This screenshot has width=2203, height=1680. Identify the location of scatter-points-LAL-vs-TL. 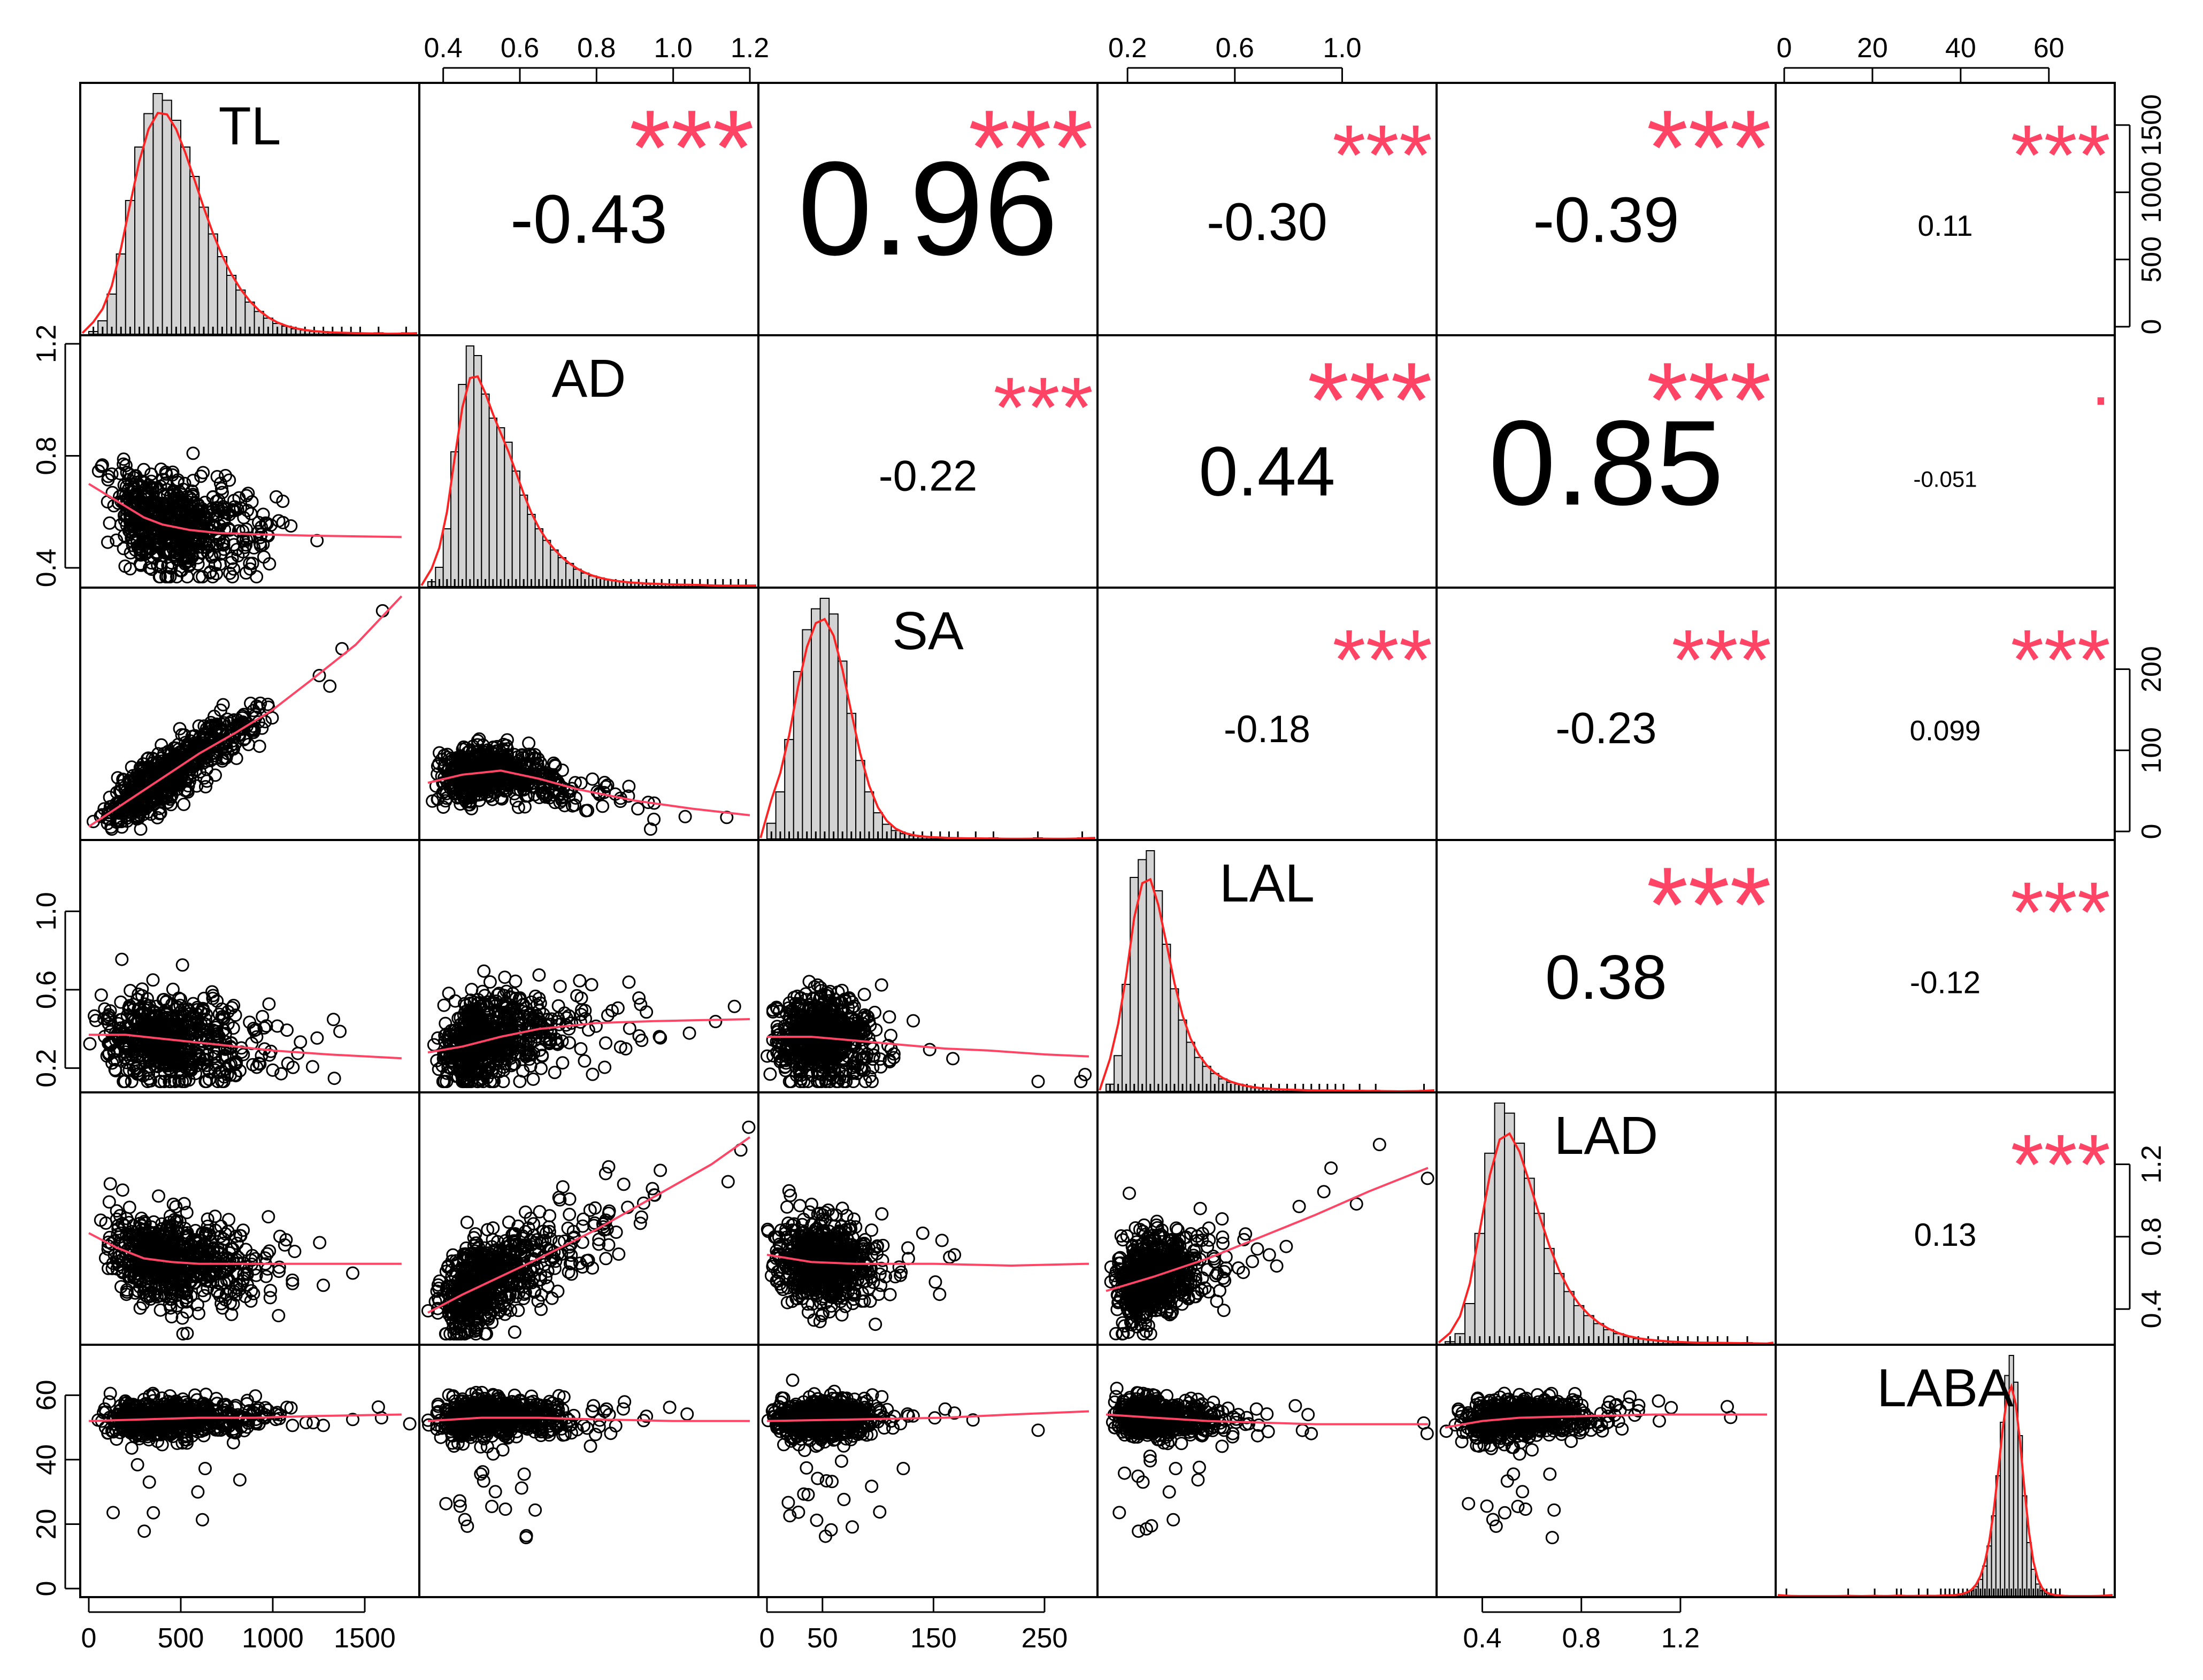
(215, 1020).